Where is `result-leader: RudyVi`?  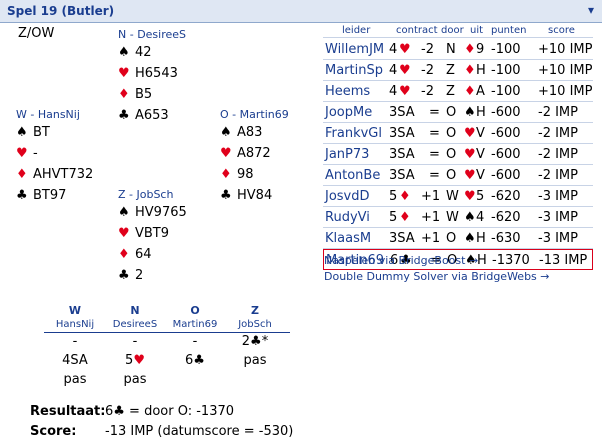 result-leader: RudyVi is located at coordinates (347, 217).